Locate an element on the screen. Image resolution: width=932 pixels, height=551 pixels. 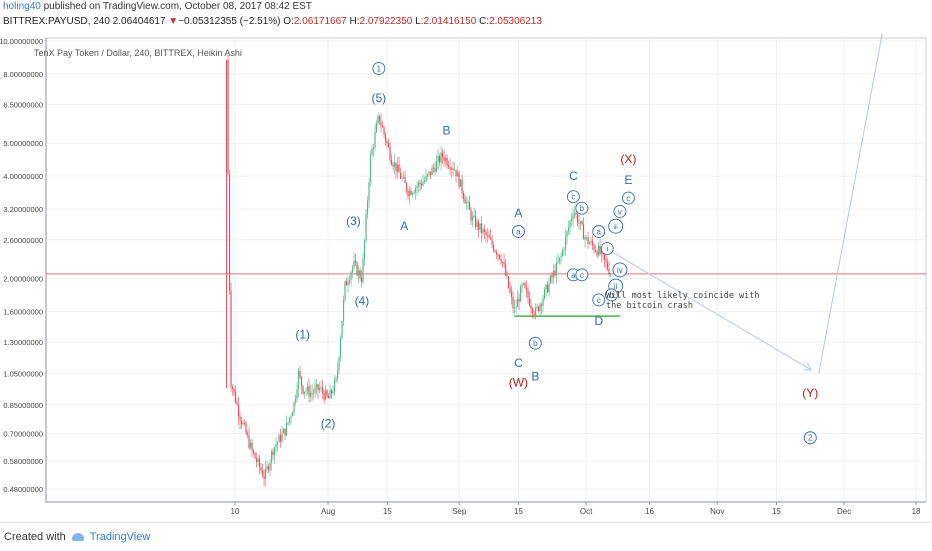
wave-label: (Y) is located at coordinates (810, 393).